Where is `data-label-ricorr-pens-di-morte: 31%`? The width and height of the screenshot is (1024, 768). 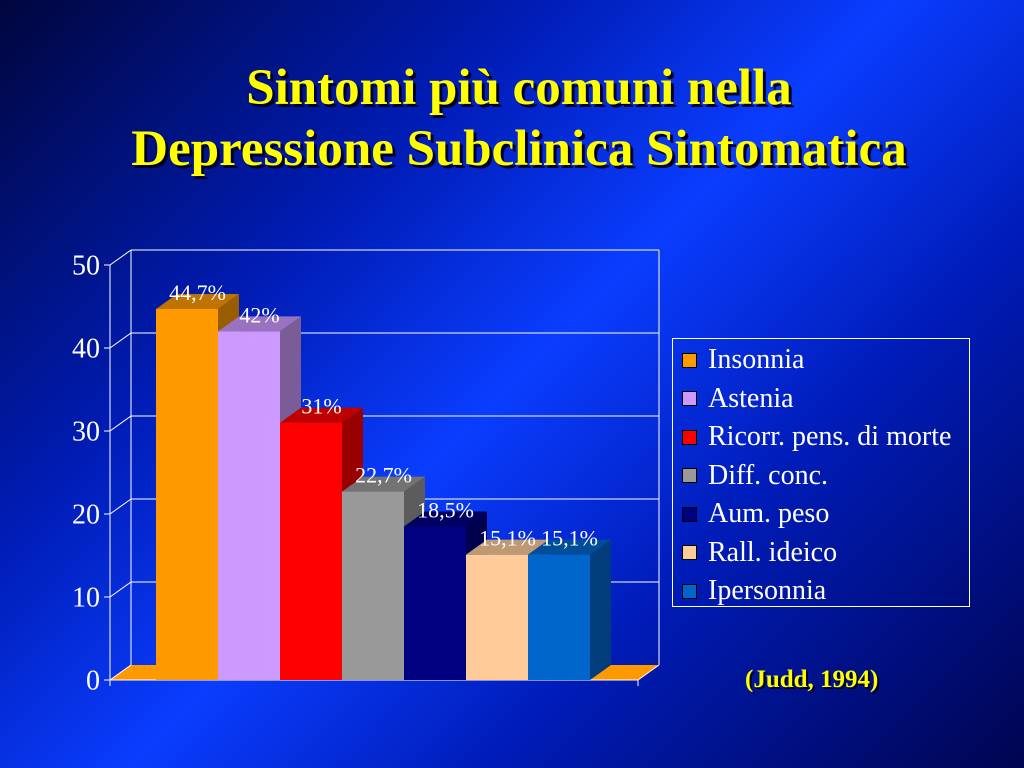 data-label-ricorr-pens-di-morte: 31% is located at coordinates (321, 406).